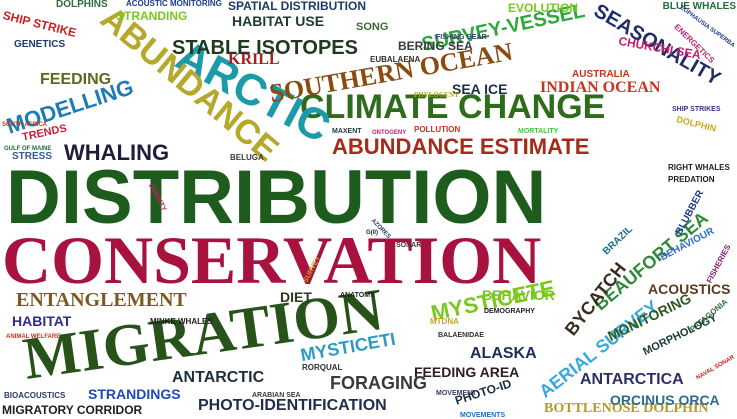 The width and height of the screenshot is (737, 419). What do you see at coordinates (409, 245) in the screenshot?
I see `word-sonar: SONAR` at bounding box center [409, 245].